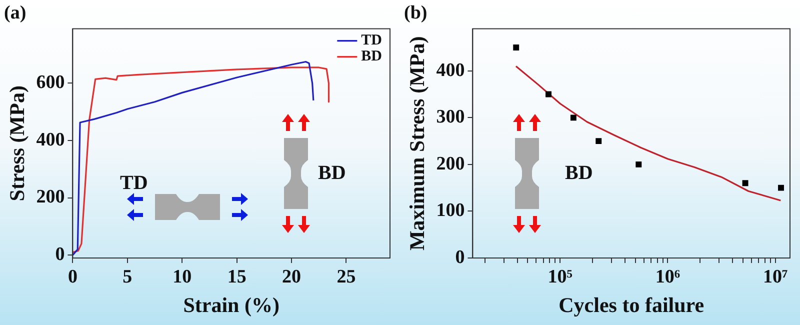 This screenshot has height=325, width=800. What do you see at coordinates (450, 211) in the screenshot?
I see `y-tick-label: 100` at bounding box center [450, 211].